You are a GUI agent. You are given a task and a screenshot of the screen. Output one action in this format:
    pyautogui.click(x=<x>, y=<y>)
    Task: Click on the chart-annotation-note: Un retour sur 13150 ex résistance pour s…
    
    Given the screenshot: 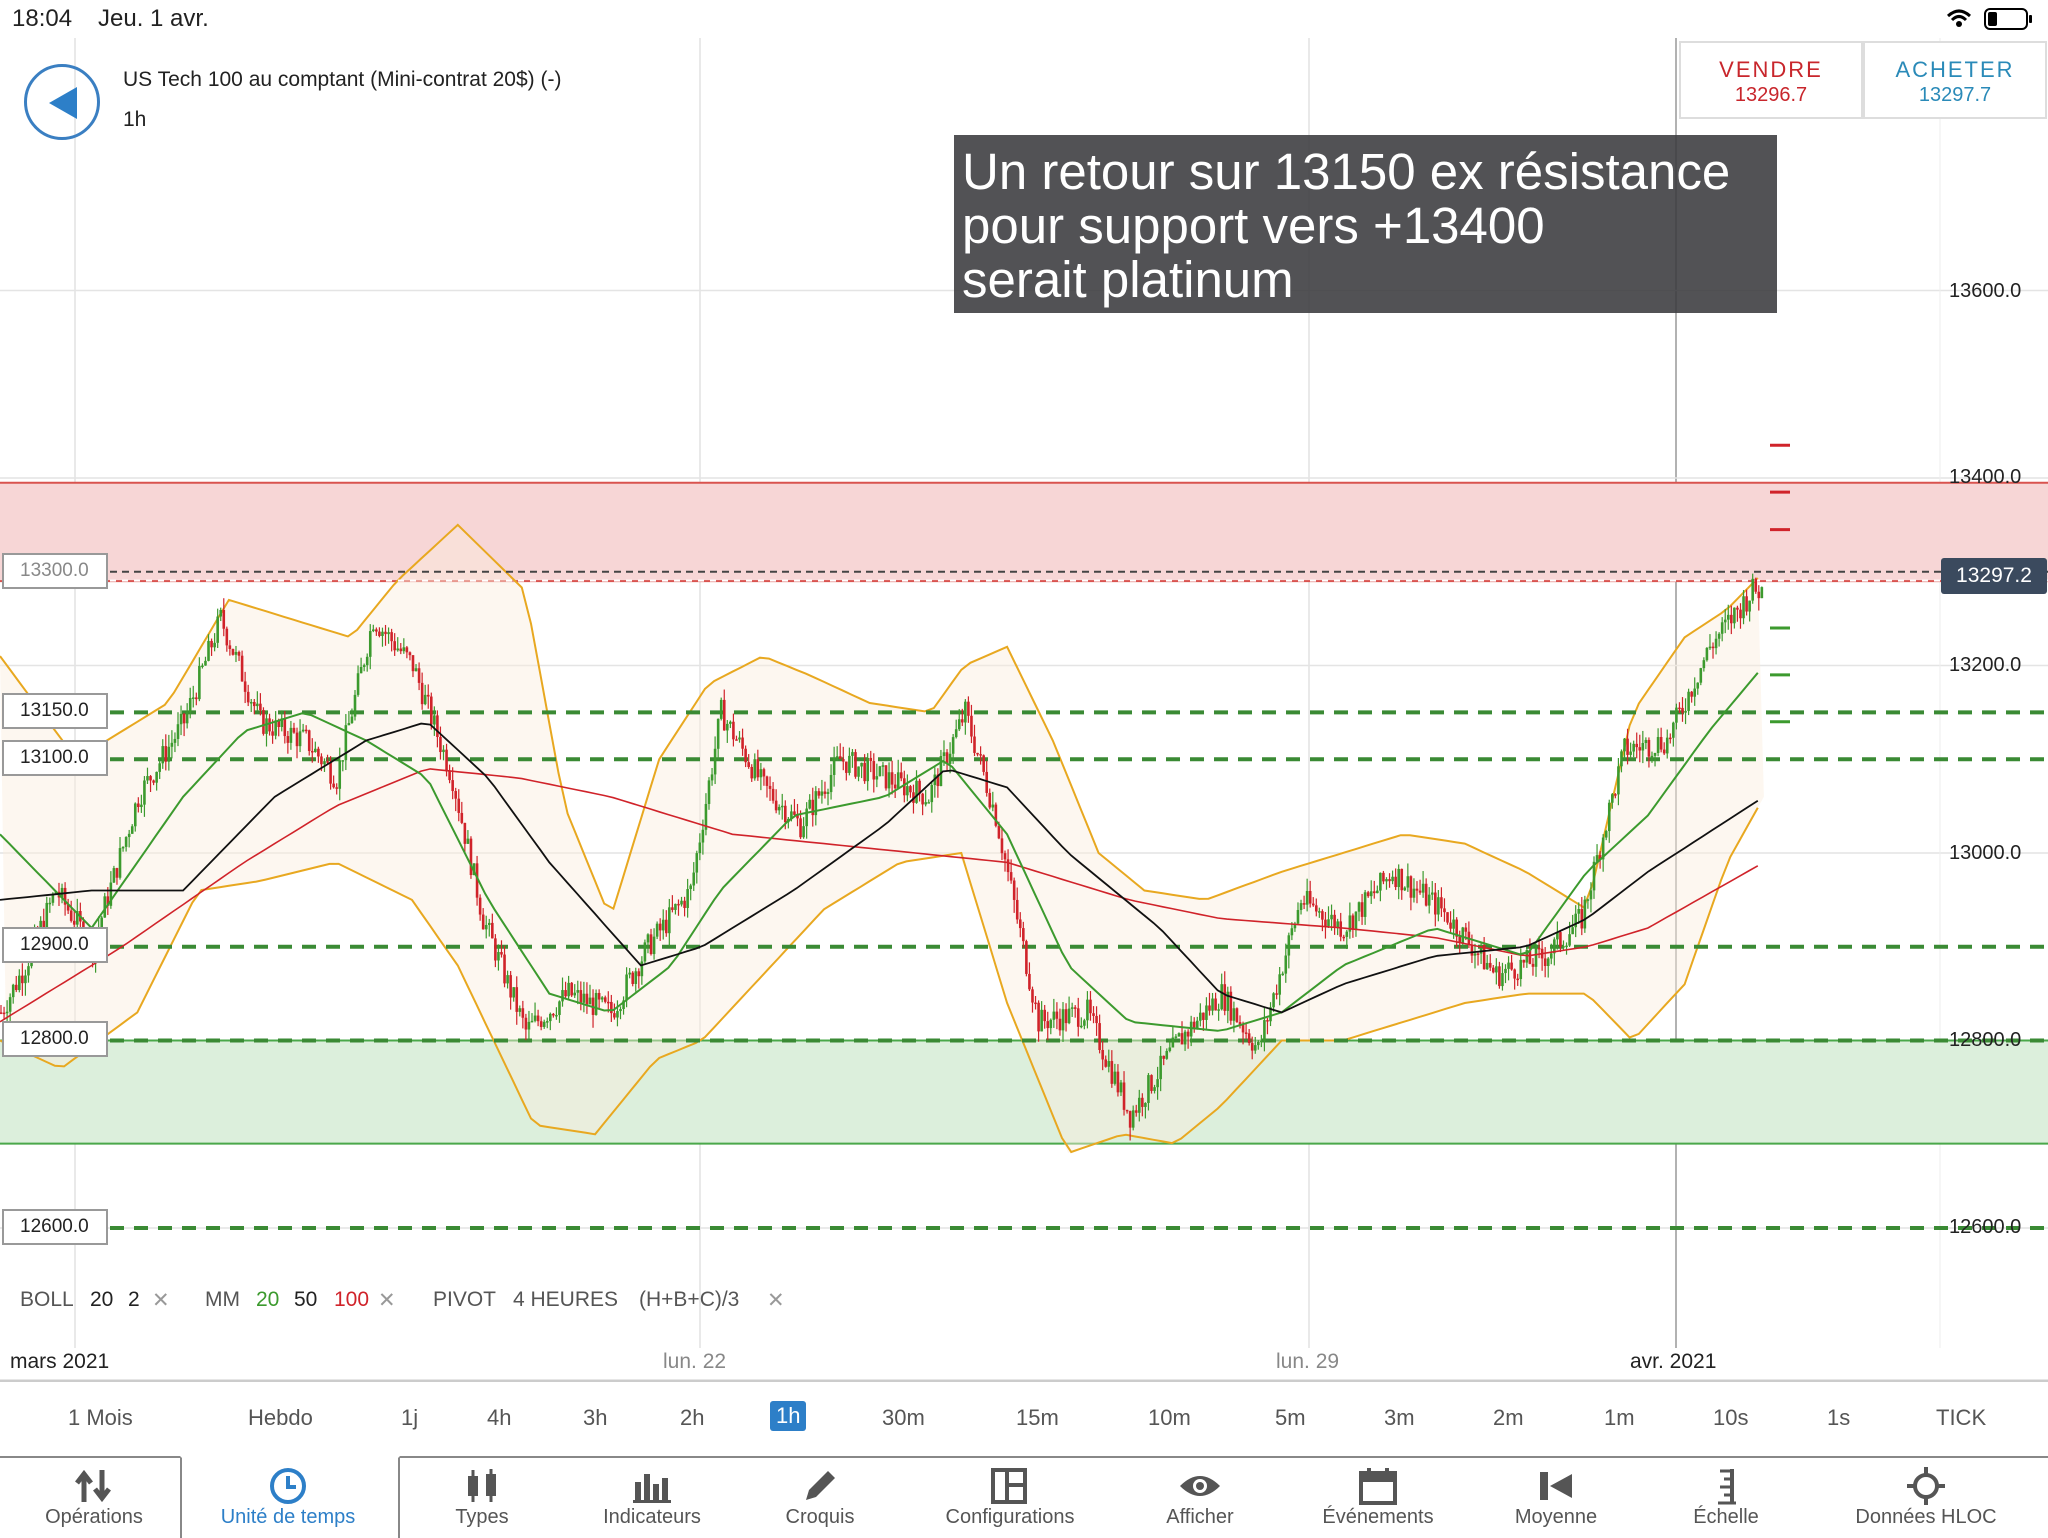 What is the action you would take?
    pyautogui.click(x=1365, y=224)
    